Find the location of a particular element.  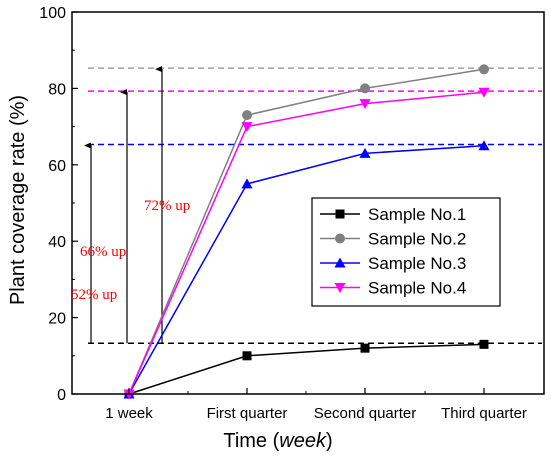

y-tick-label-5: 80 is located at coordinates (57, 89).